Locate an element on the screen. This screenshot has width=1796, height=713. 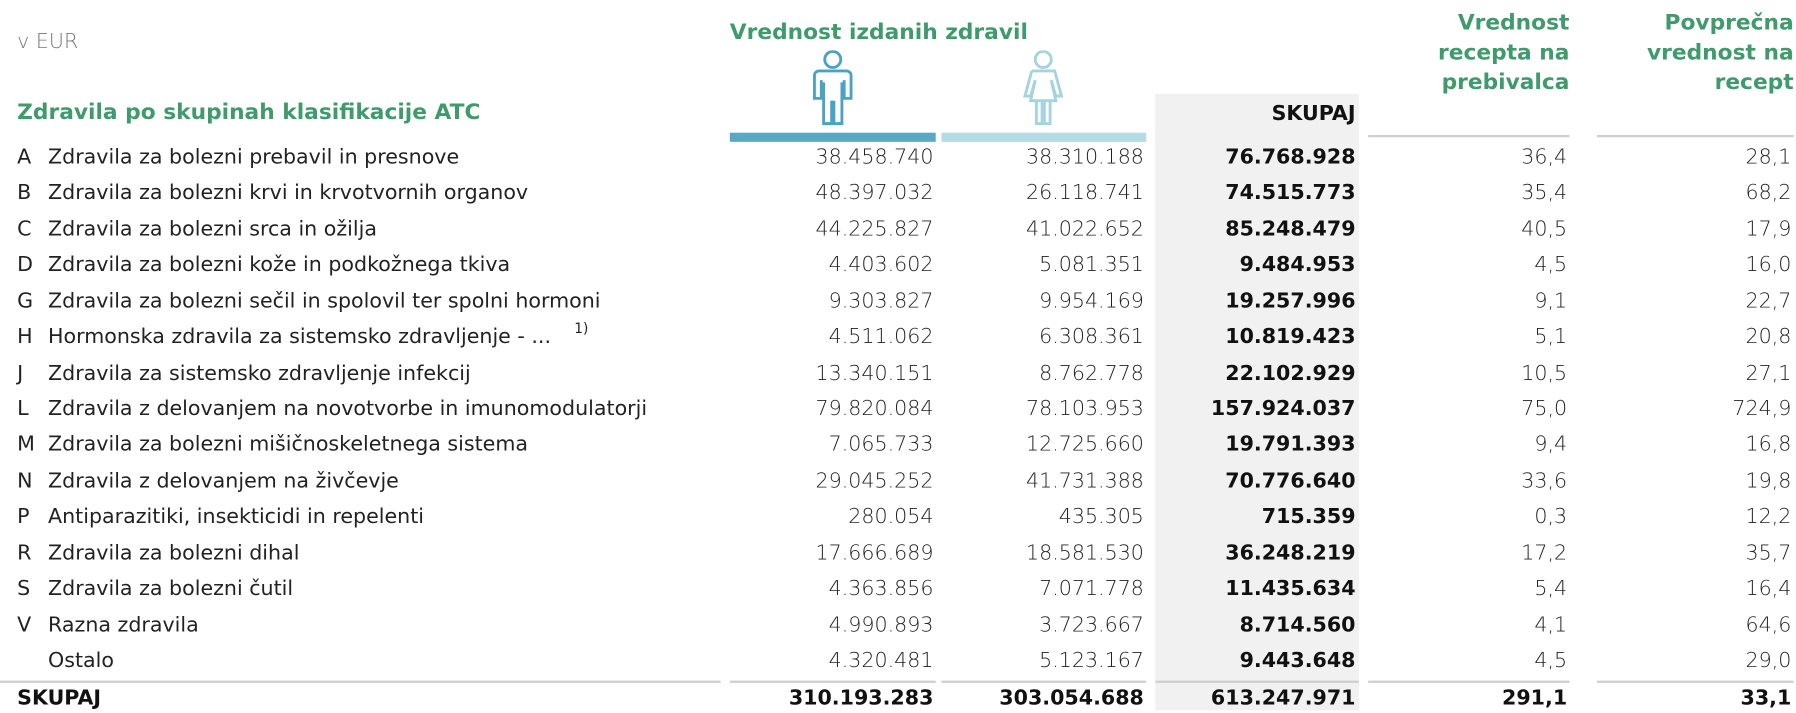
cell-value: 435.305 is located at coordinates (1101, 516).